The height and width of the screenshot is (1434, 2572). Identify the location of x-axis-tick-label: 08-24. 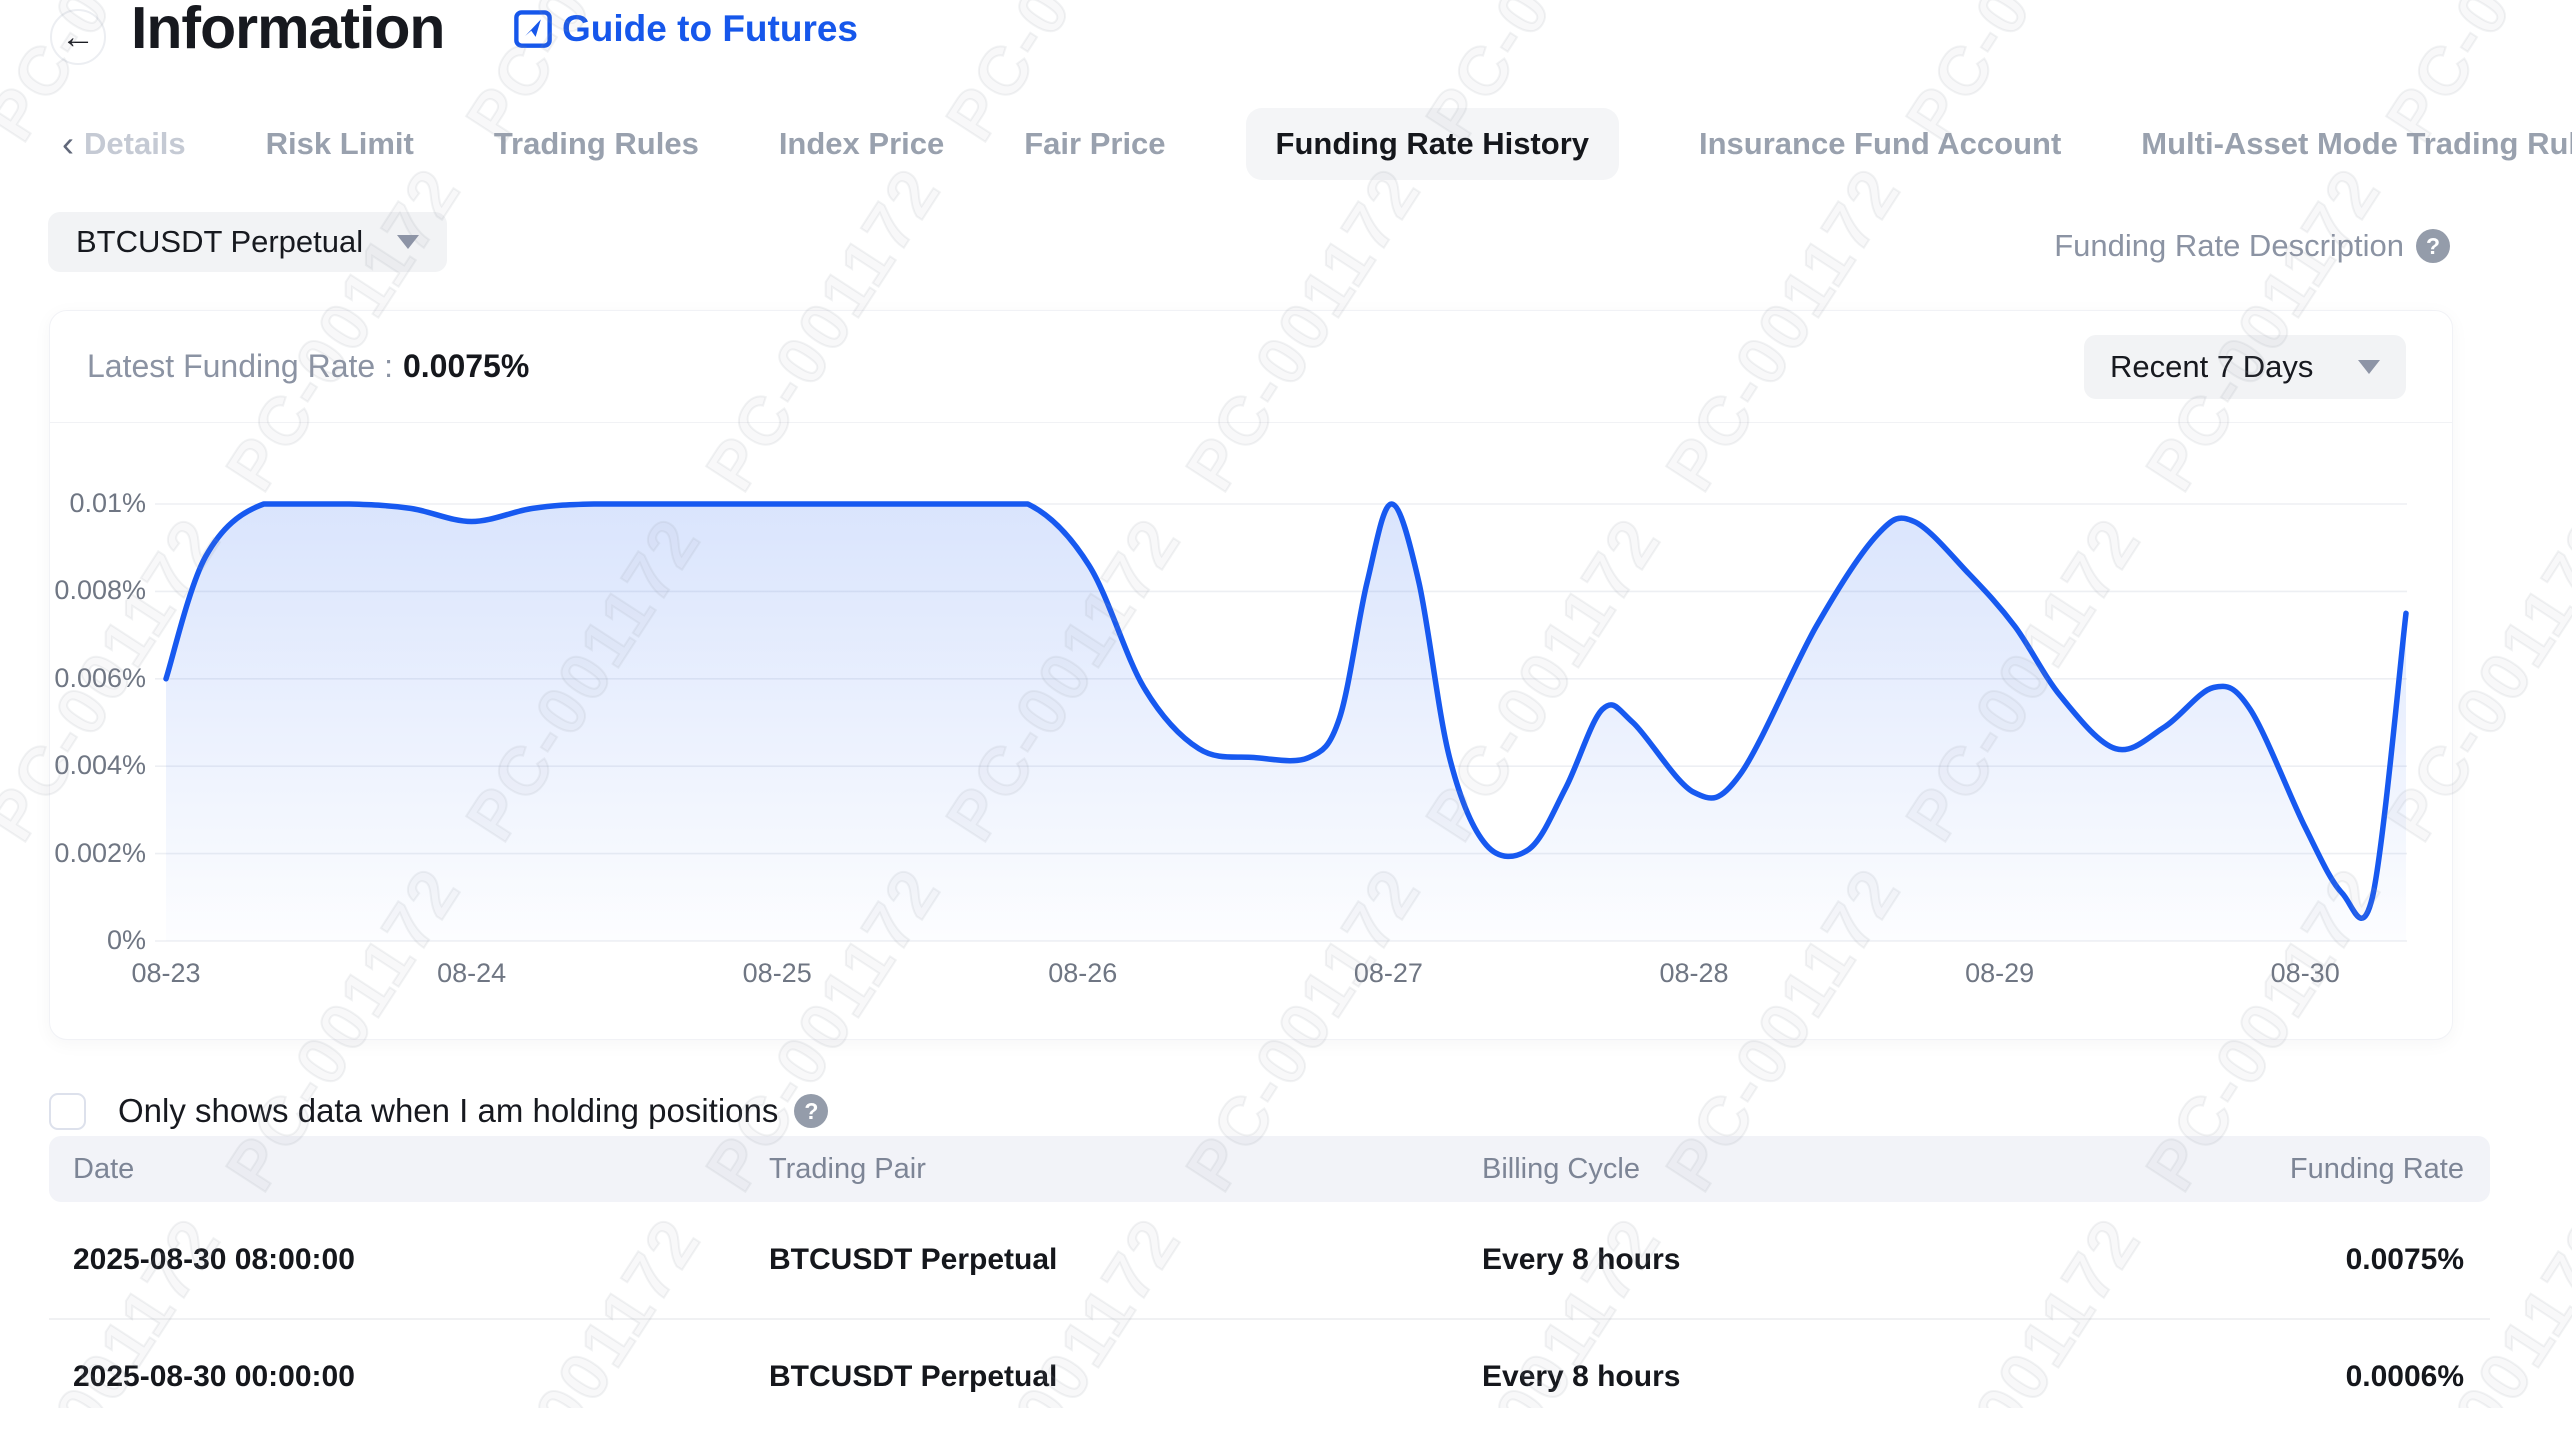
(471, 973).